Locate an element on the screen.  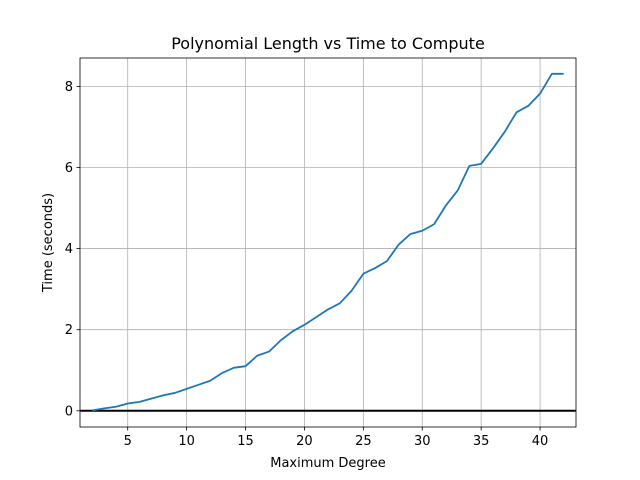
x-tick-label: 10 is located at coordinates (186, 441).